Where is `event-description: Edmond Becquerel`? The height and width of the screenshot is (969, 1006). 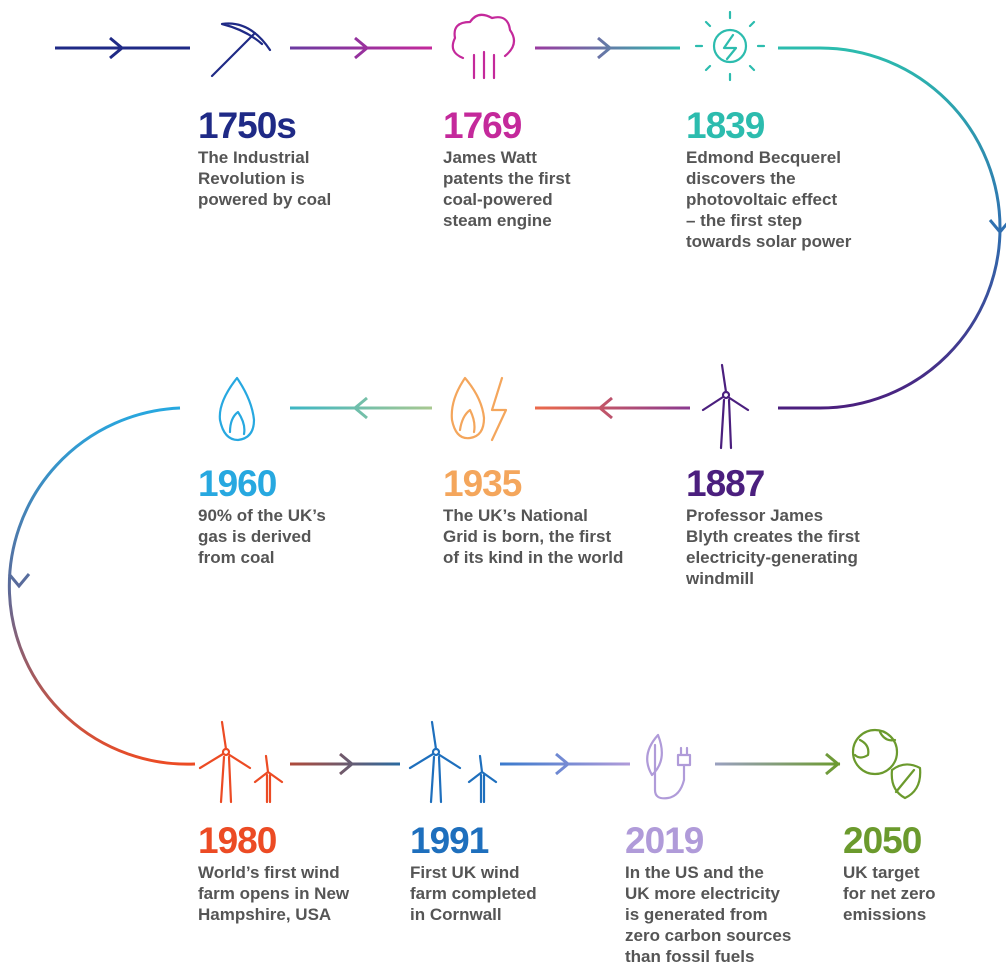
event-description: Edmond Becquerel is located at coordinates (763, 157).